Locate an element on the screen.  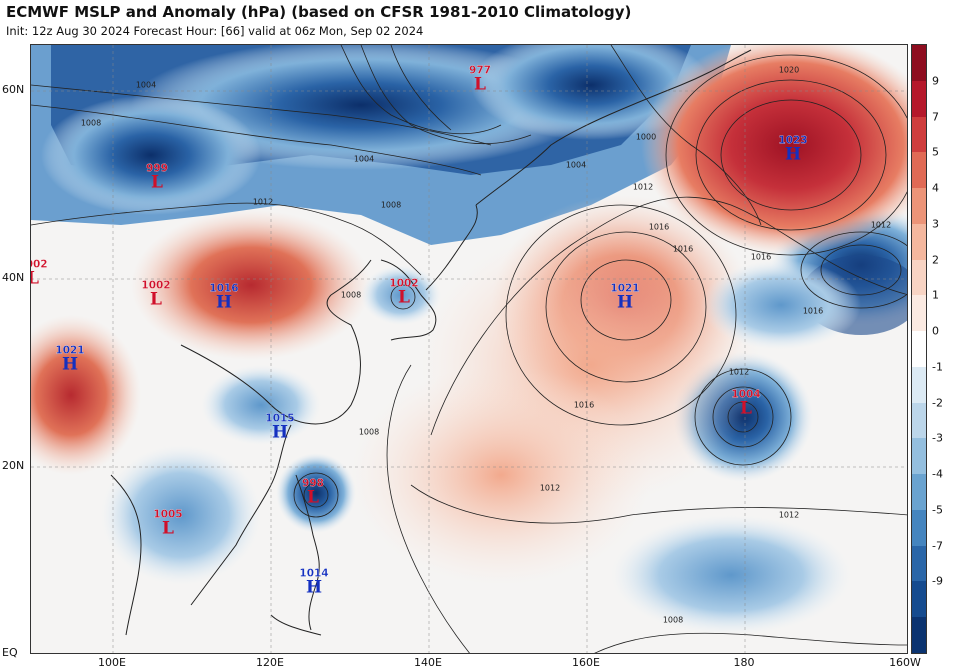
colorbar-tick-label: 3 is located at coordinates (935, 224).